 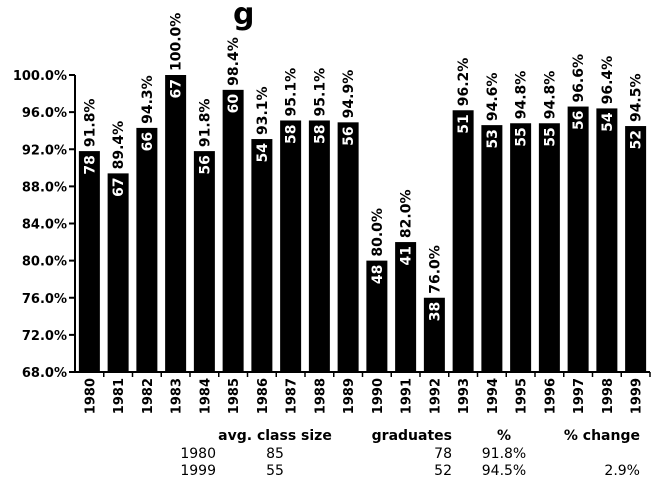 What do you see at coordinates (320, 92) in the screenshot?
I see `bar-value-label: 95.1%` at bounding box center [320, 92].